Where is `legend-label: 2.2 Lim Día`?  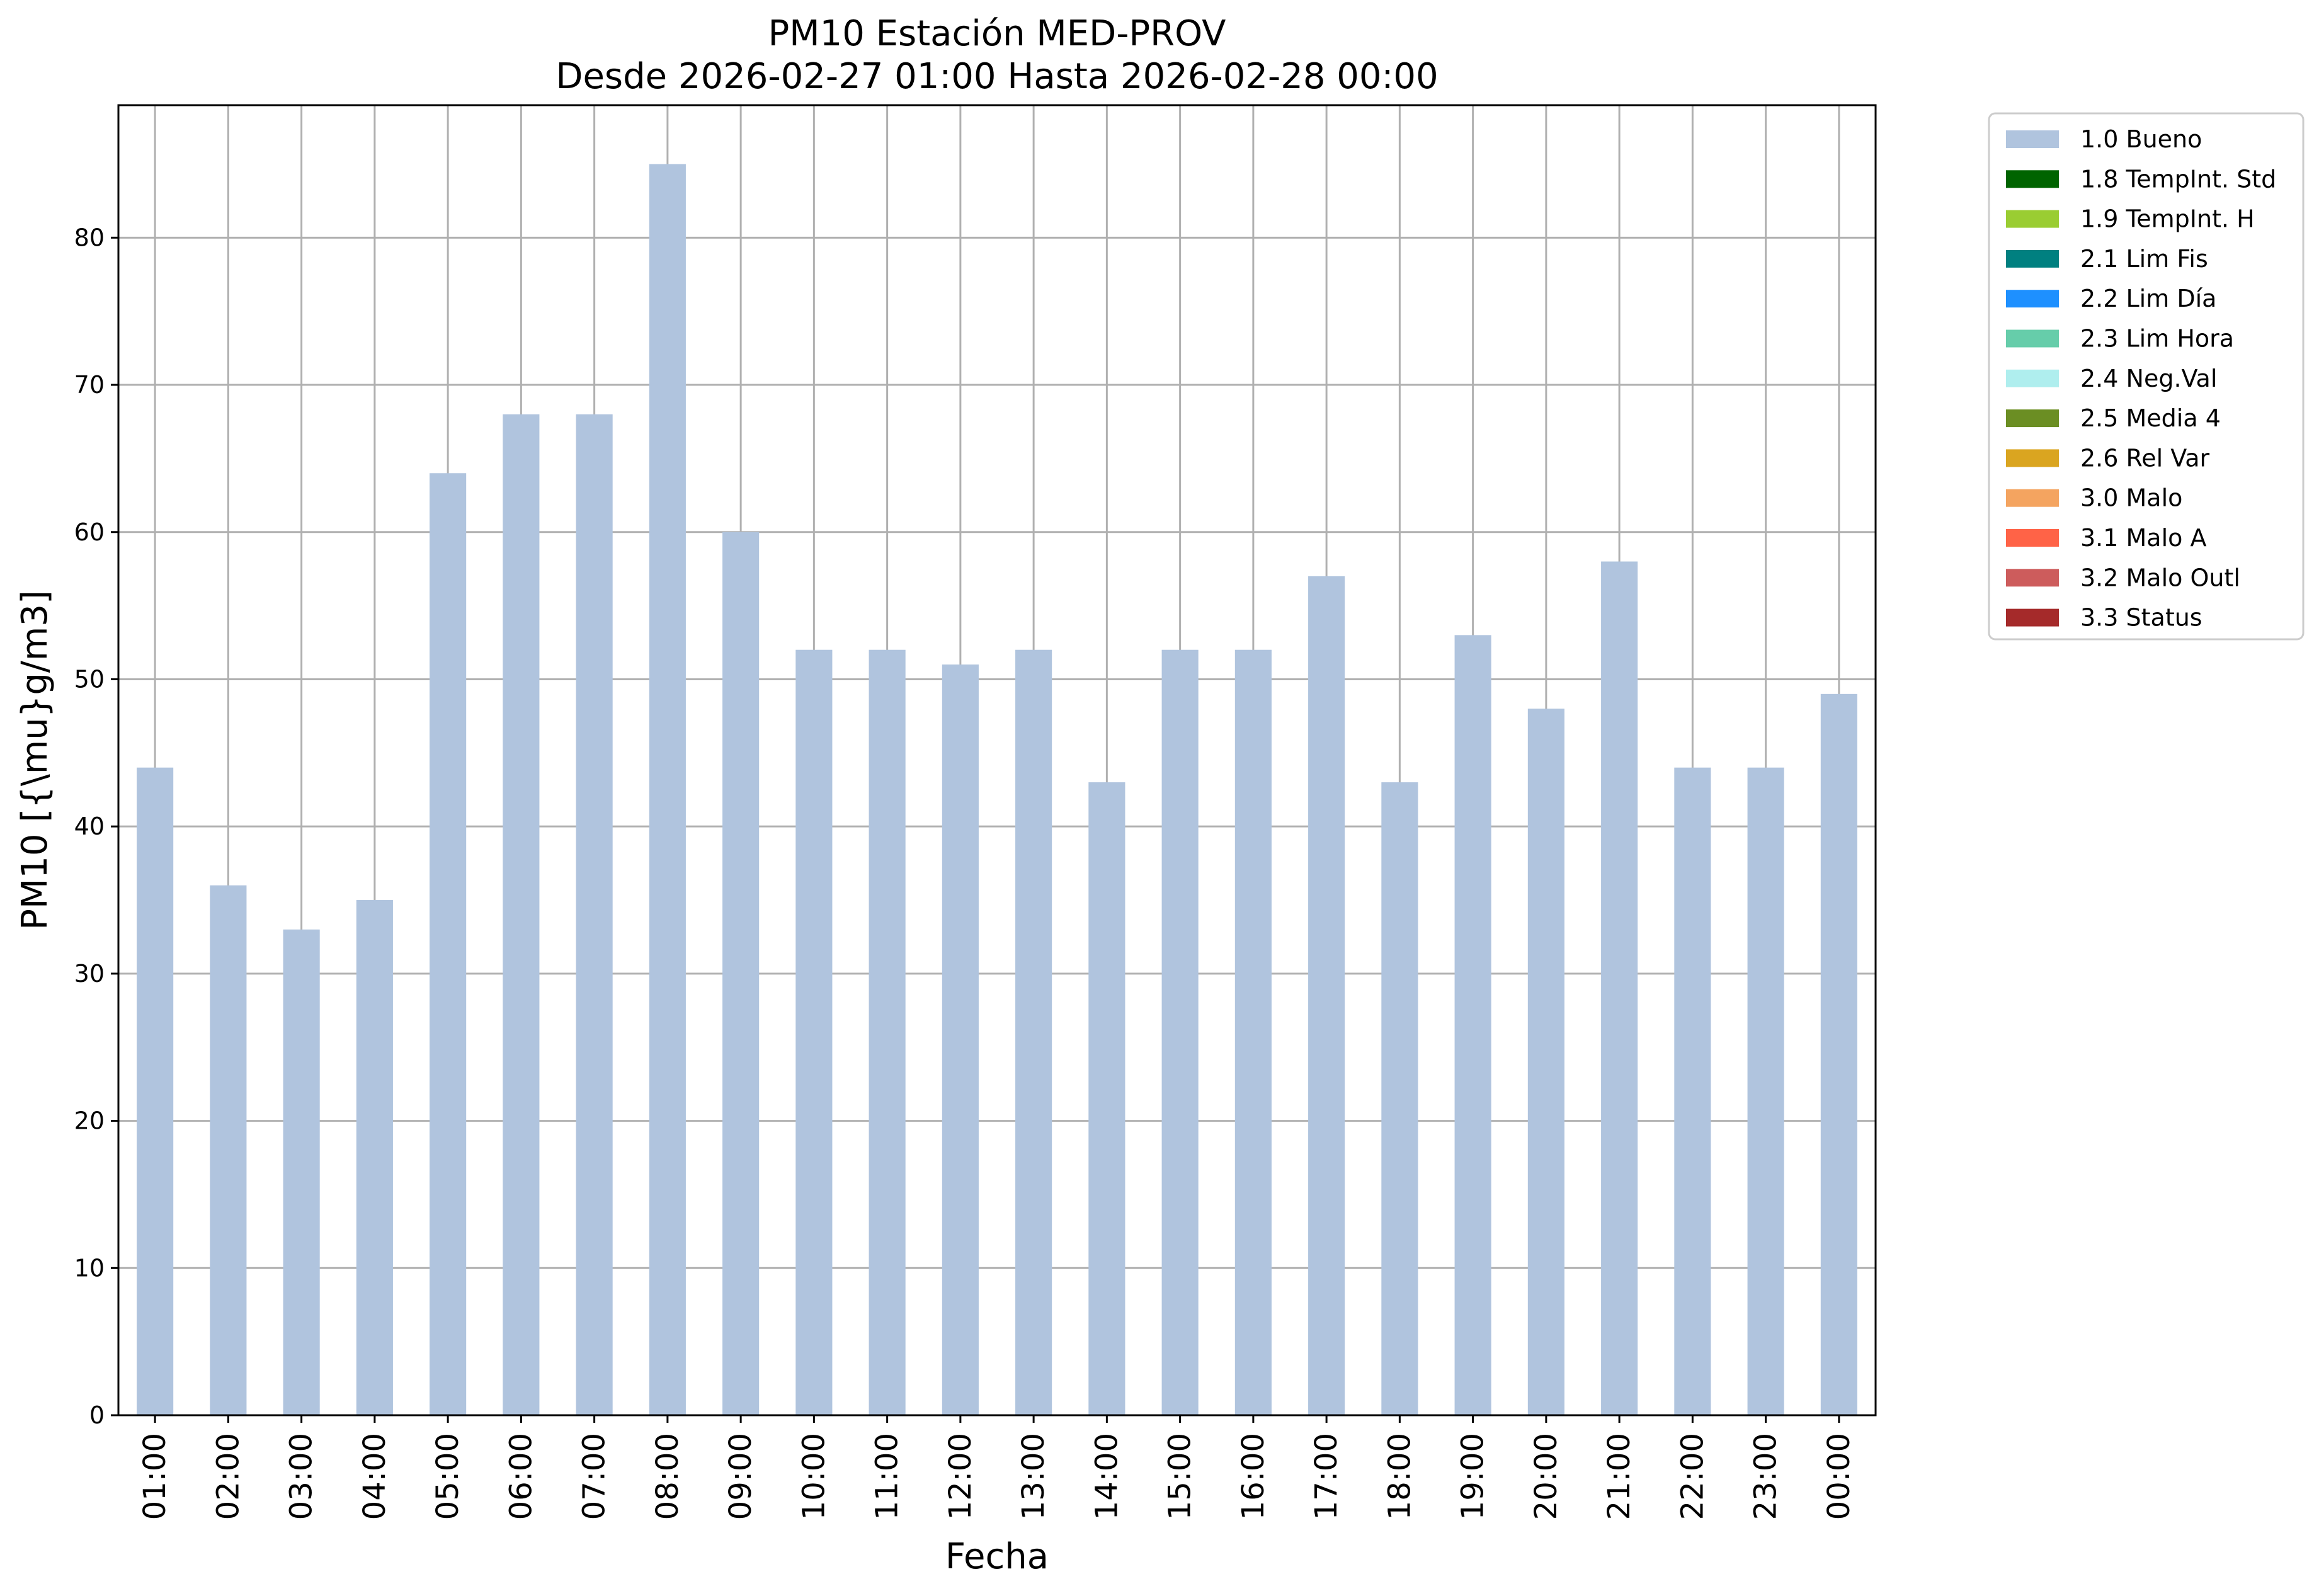 legend-label: 2.2 Lim Día is located at coordinates (2148, 298).